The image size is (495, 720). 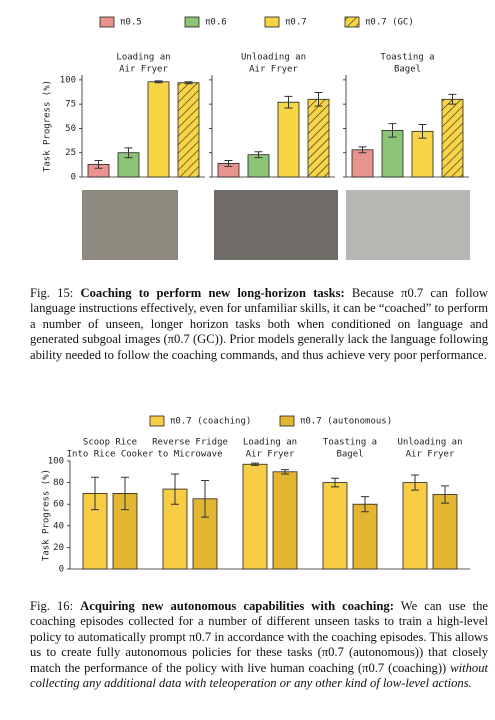 I want to click on category-label: Into Rice Cooker, so click(x=110, y=455).